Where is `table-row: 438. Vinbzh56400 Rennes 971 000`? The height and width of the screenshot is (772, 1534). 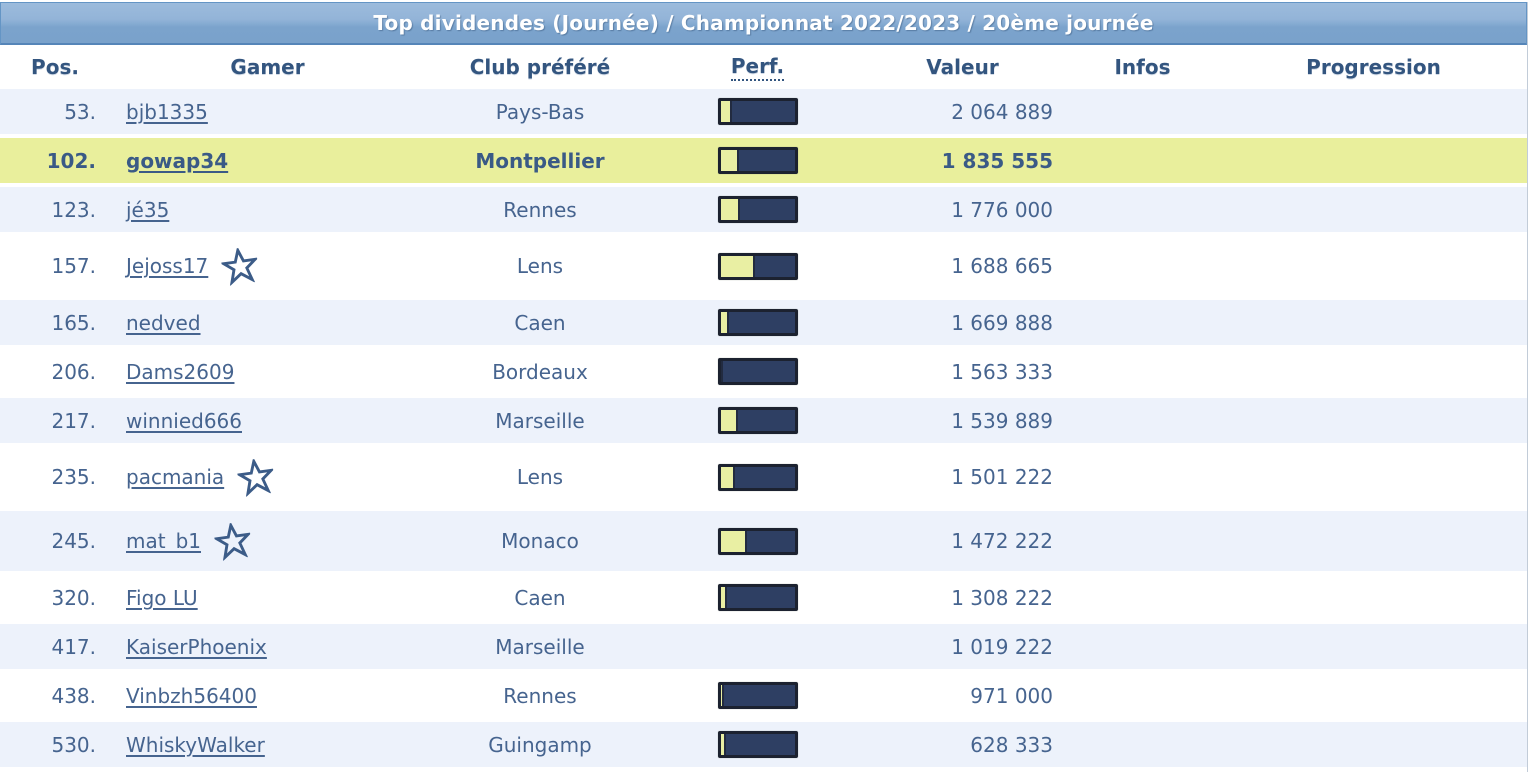
table-row: 438. Vinbzh56400 Rennes 971 000 is located at coordinates (763, 695).